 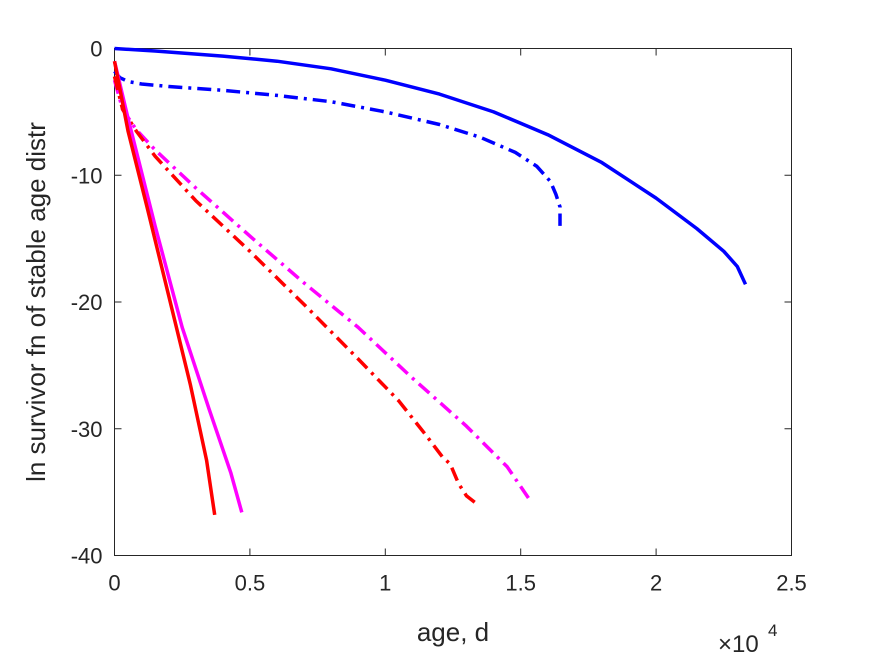 I want to click on y-tick-label: -30, so click(x=87, y=429).